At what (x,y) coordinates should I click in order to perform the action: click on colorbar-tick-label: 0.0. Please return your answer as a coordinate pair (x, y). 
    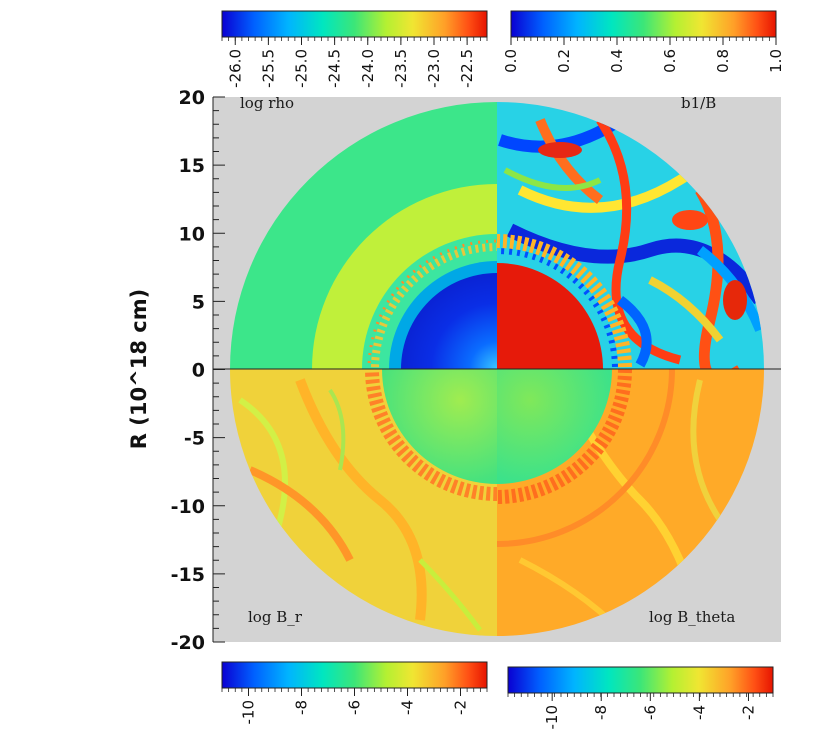
    Looking at the image, I should click on (511, 61).